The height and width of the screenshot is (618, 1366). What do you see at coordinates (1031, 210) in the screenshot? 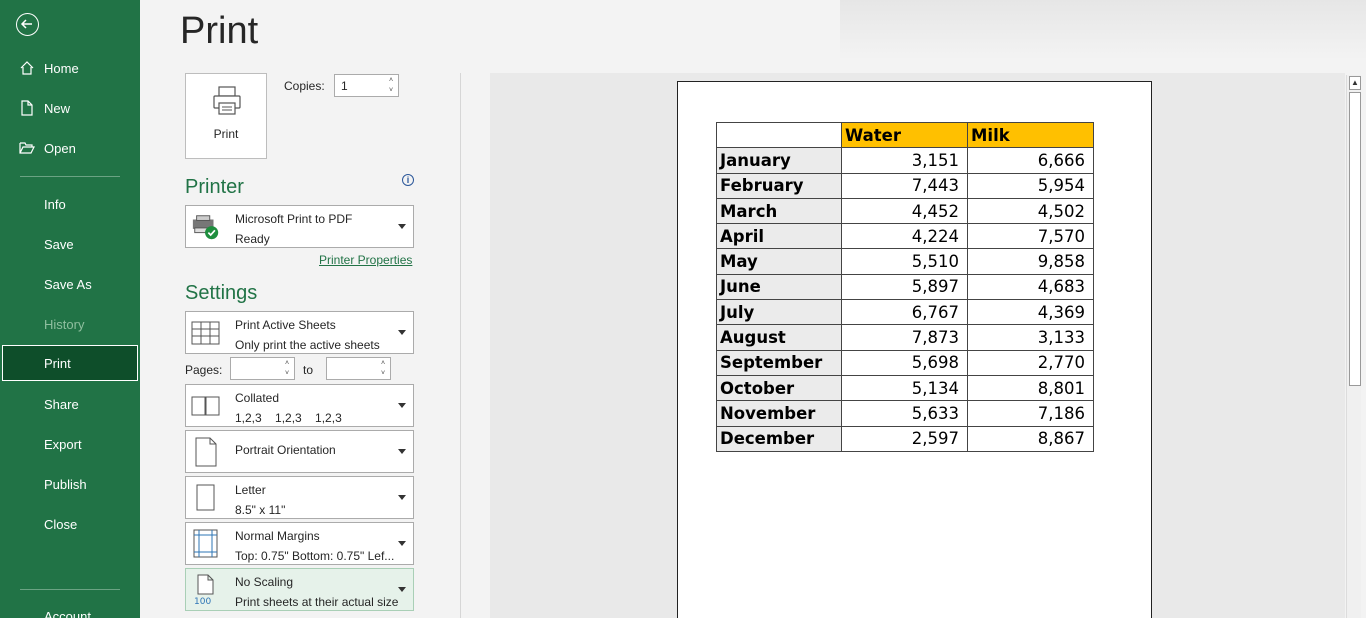
I see `milk-cell: 4,502` at bounding box center [1031, 210].